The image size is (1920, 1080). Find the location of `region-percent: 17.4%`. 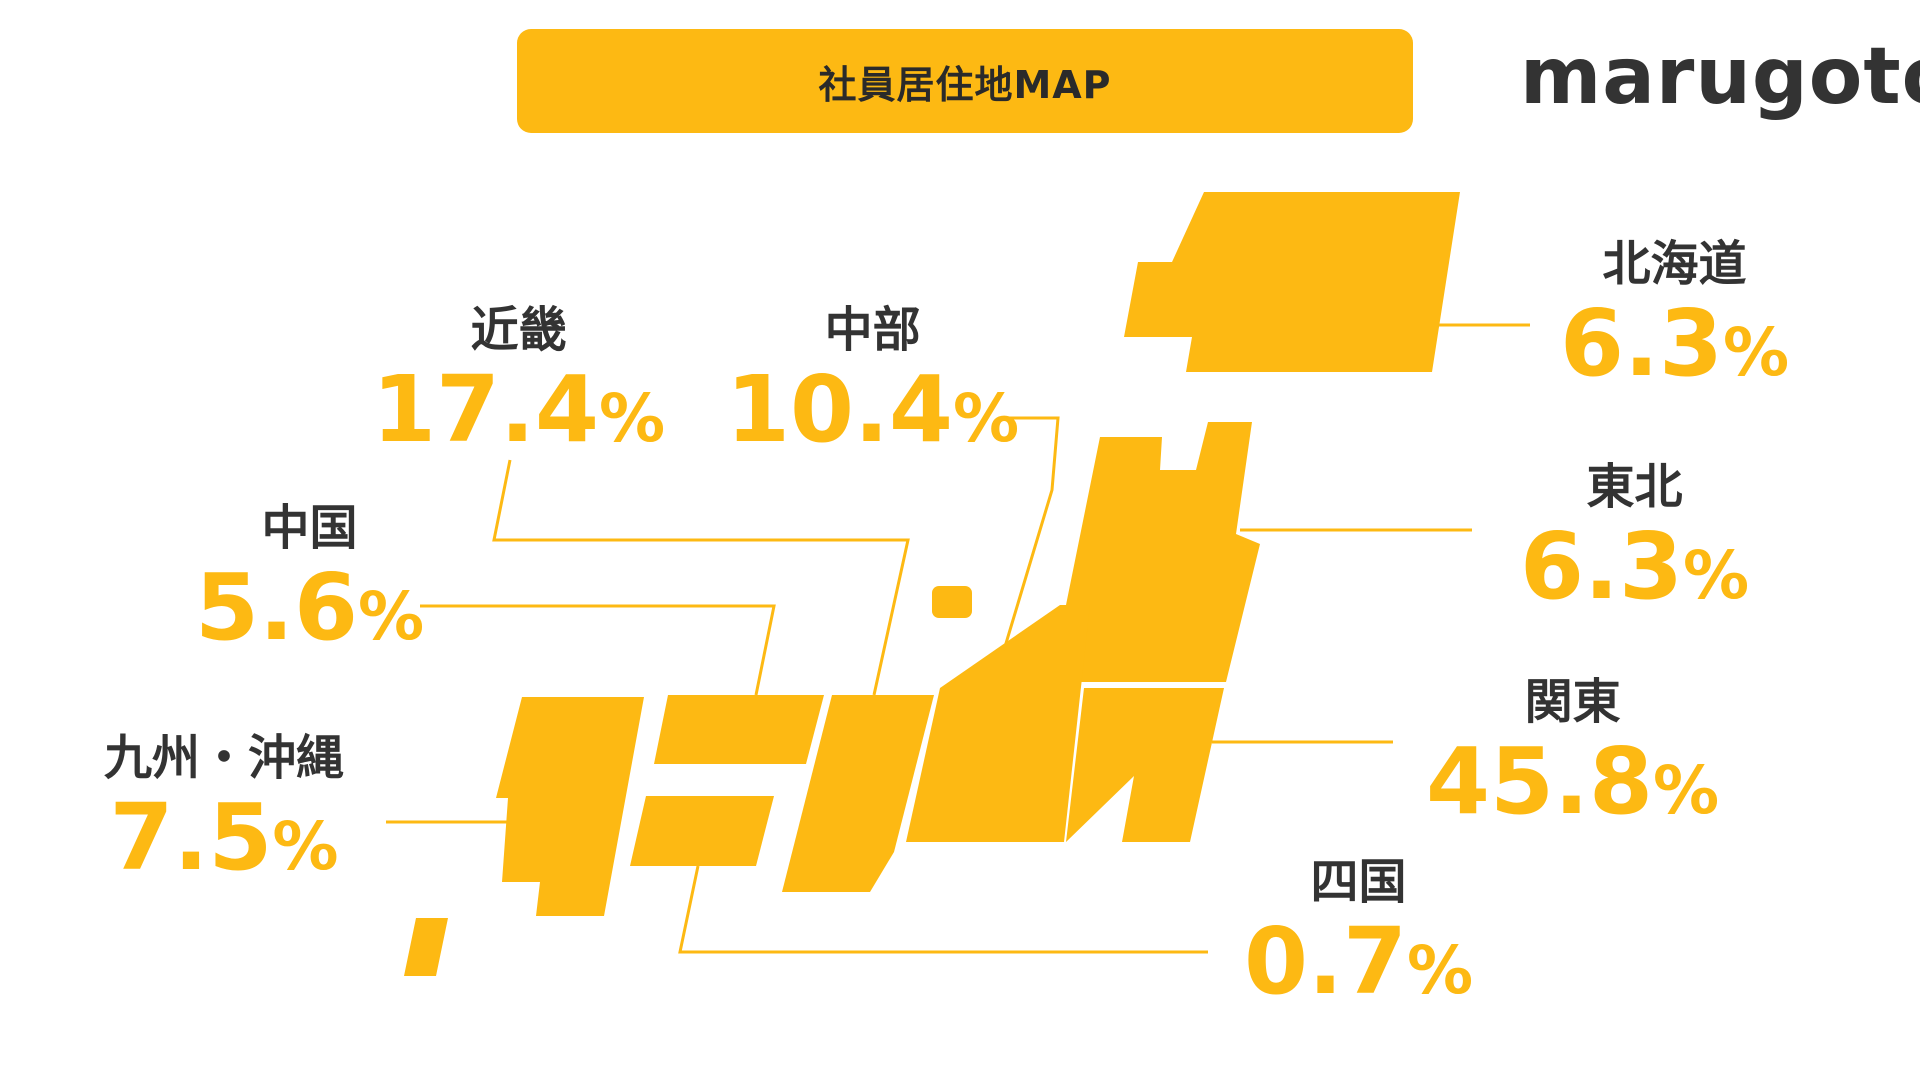

region-percent: 17.4% is located at coordinates (519, 409).